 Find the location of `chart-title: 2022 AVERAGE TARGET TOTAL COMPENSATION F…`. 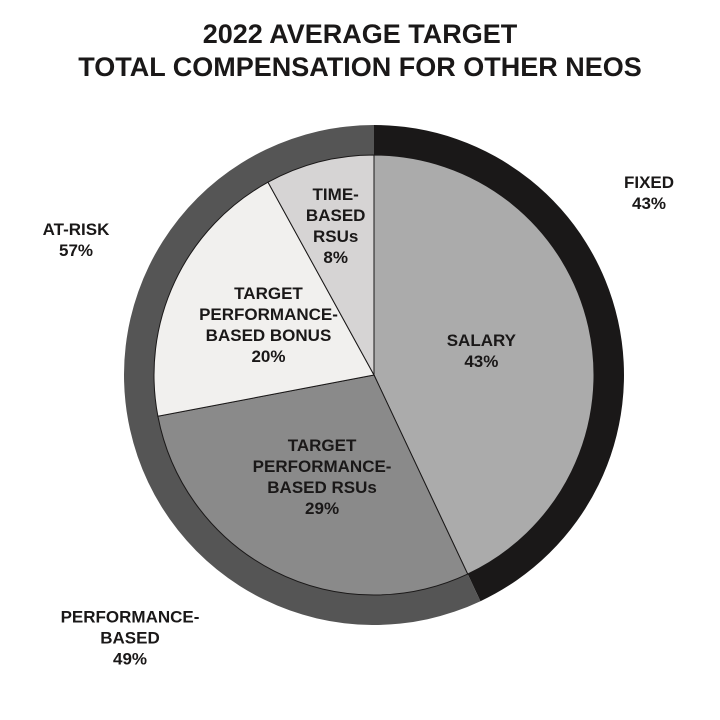

chart-title: 2022 AVERAGE TARGET TOTAL COMPENSATION F… is located at coordinates (360, 51).